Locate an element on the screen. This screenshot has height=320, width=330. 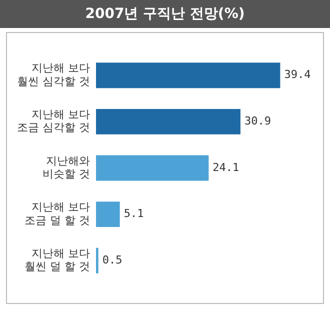
data-label: 30.9 is located at coordinates (257, 121).